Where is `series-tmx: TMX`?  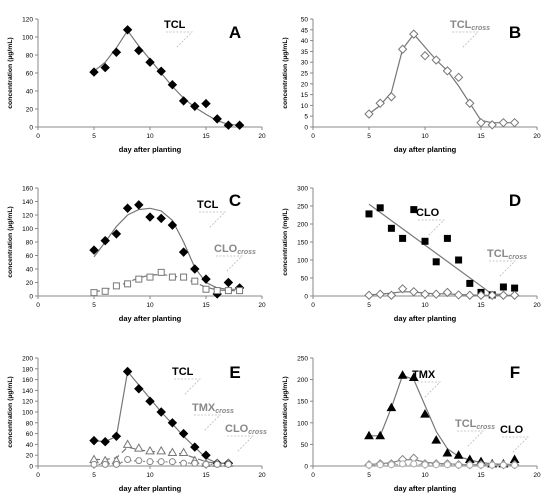
series-tmx: TMX is located at coordinates (442, 418).